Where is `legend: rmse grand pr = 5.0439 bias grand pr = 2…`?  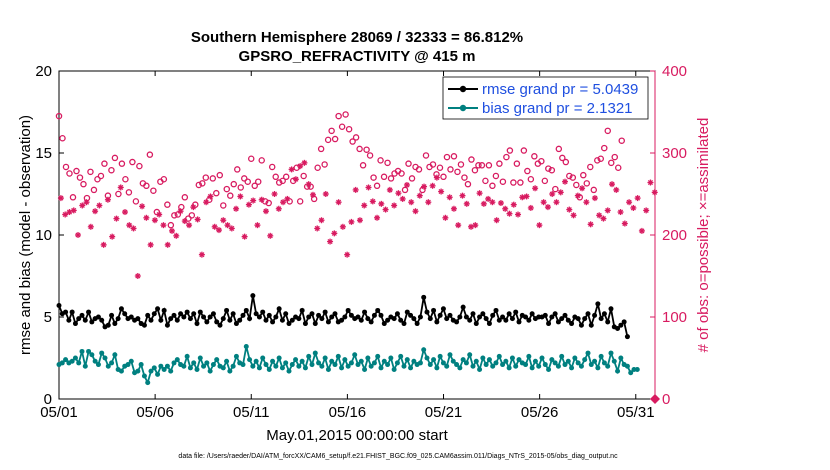
legend: rmse grand pr = 5.0439 bias grand pr = 2… is located at coordinates (545, 98).